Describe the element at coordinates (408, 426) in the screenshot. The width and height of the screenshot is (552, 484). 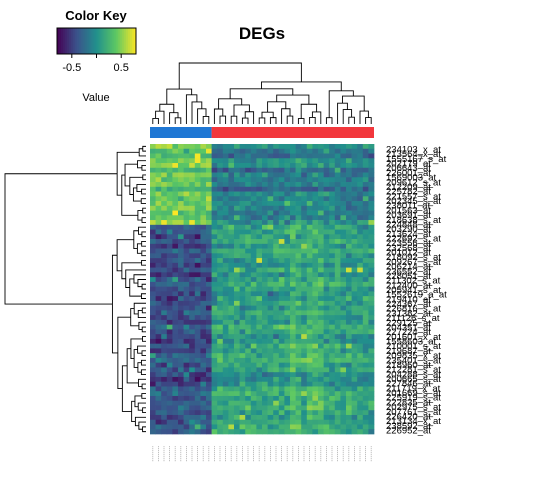
I see `row-label: 238592_at` at that location.